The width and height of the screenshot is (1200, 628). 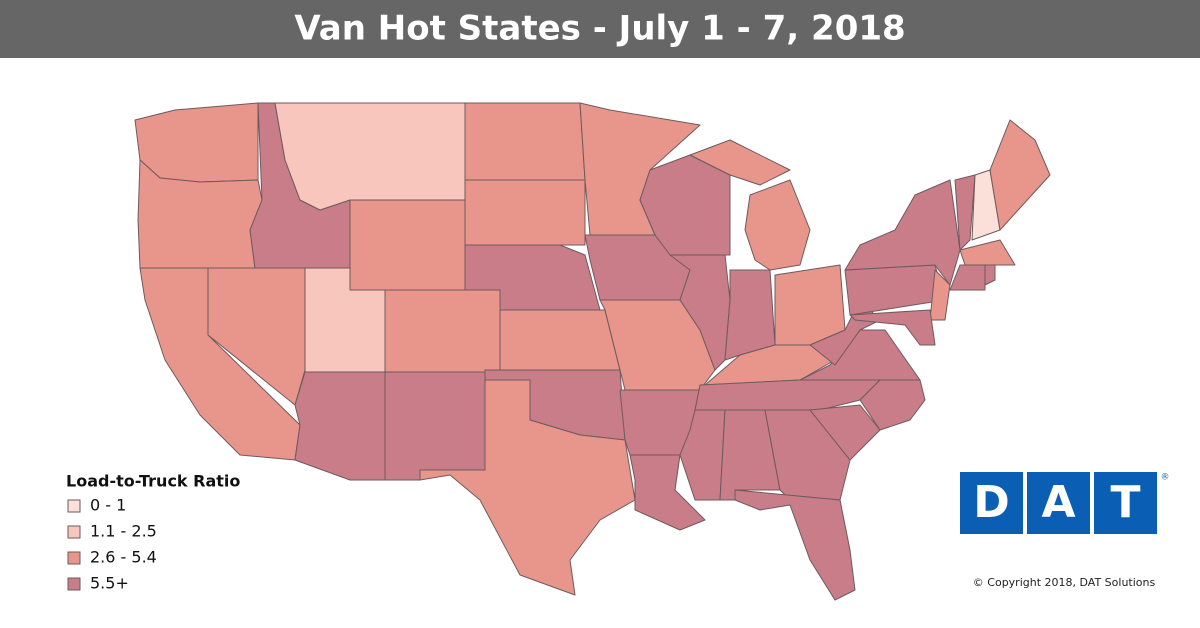 What do you see at coordinates (1165, 478) in the screenshot?
I see `logo-mark: ®` at bounding box center [1165, 478].